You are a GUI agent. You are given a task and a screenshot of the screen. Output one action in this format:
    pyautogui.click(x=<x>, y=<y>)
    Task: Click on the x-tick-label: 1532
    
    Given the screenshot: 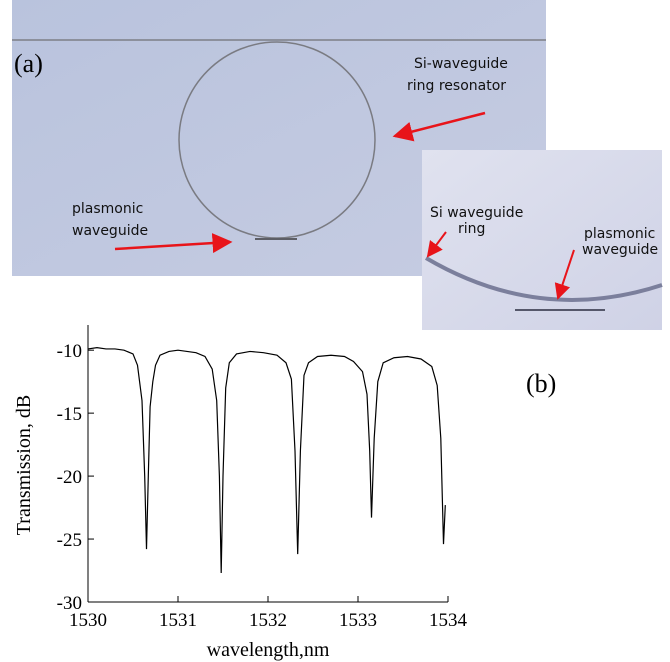 What is the action you would take?
    pyautogui.click(x=268, y=620)
    